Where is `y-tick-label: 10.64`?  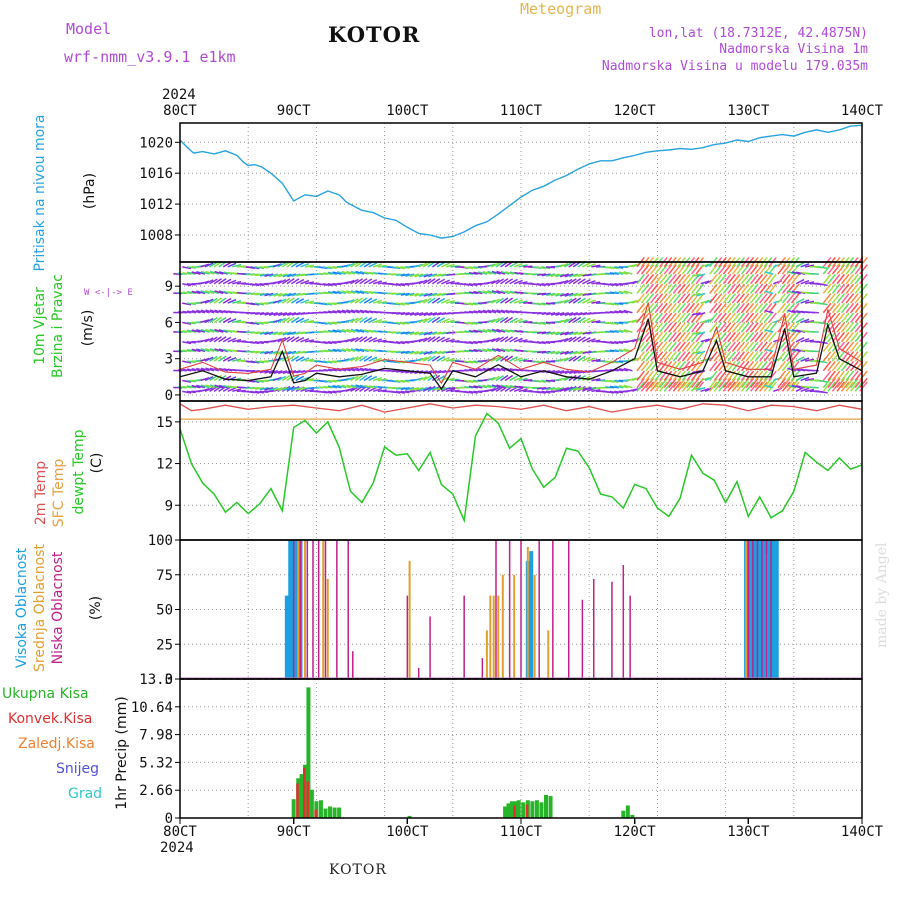
y-tick-label: 10.64 is located at coordinates (152, 708).